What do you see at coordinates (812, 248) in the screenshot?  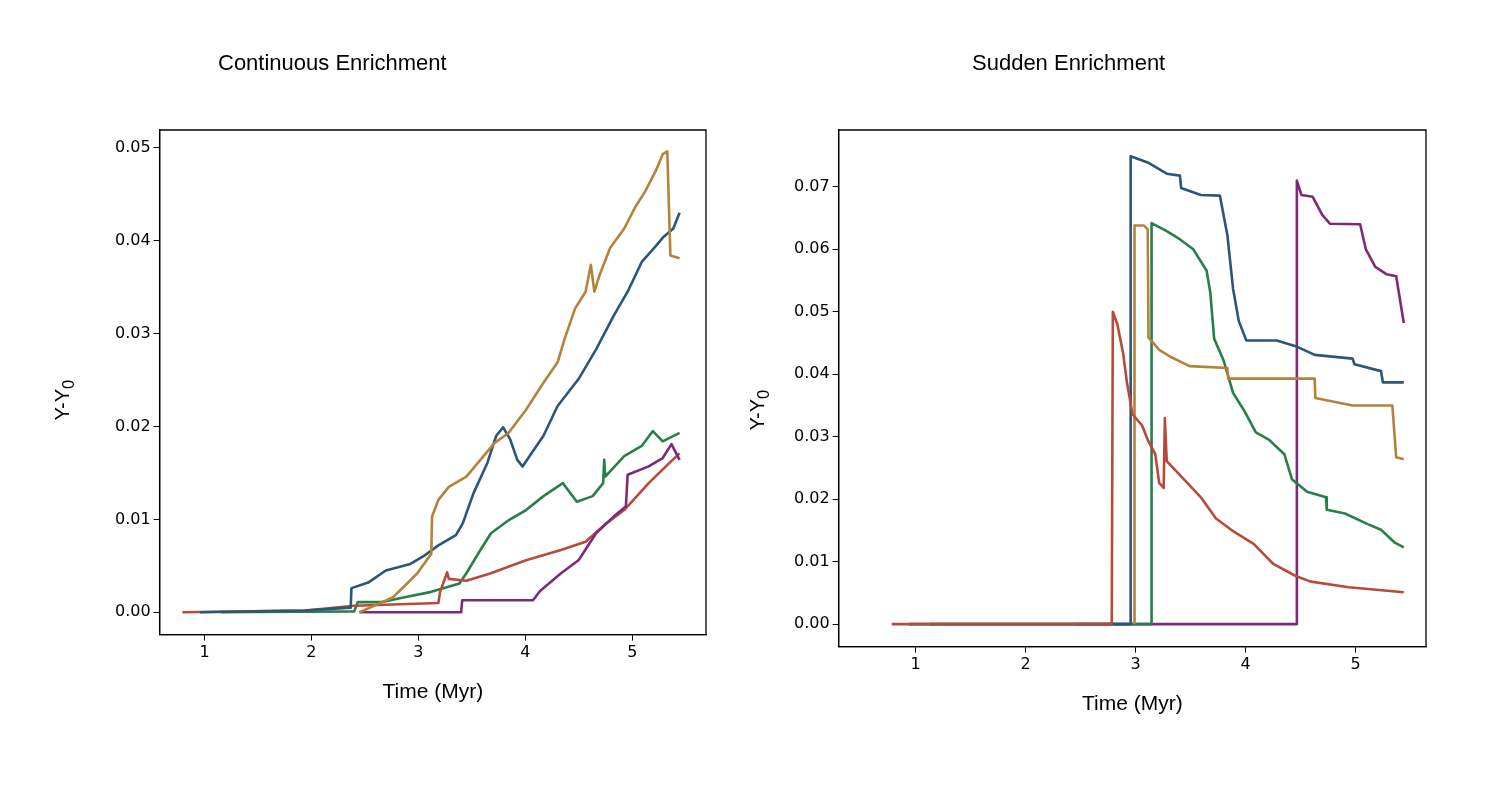 I see `y-tick-label: 0.06` at bounding box center [812, 248].